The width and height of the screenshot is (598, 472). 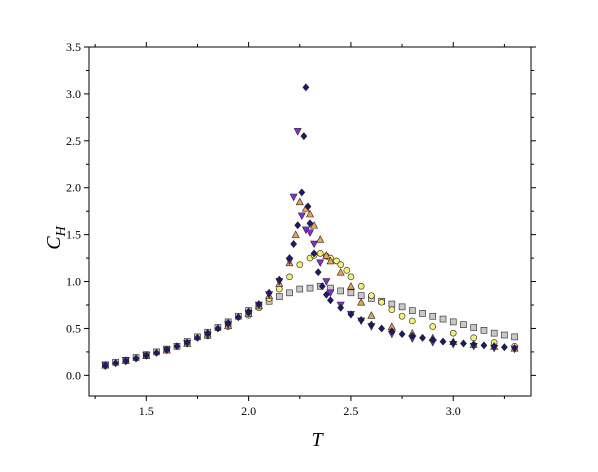 I want to click on x-tick-label: 1.5, so click(x=146, y=411).